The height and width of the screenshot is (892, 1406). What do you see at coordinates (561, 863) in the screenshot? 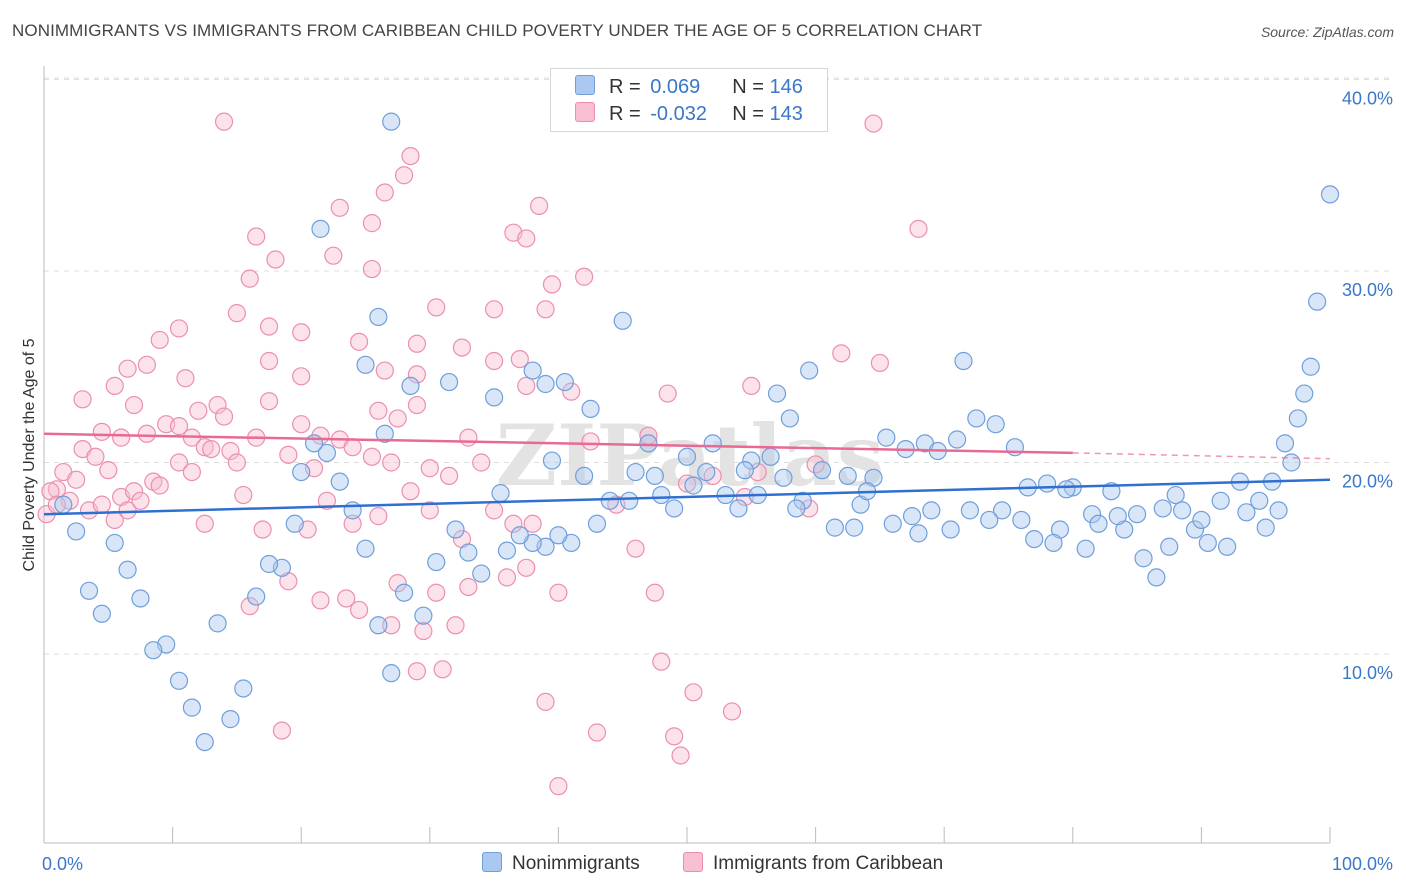
I see `legend-nonimmigrants: Nonimmigrants` at bounding box center [561, 863].